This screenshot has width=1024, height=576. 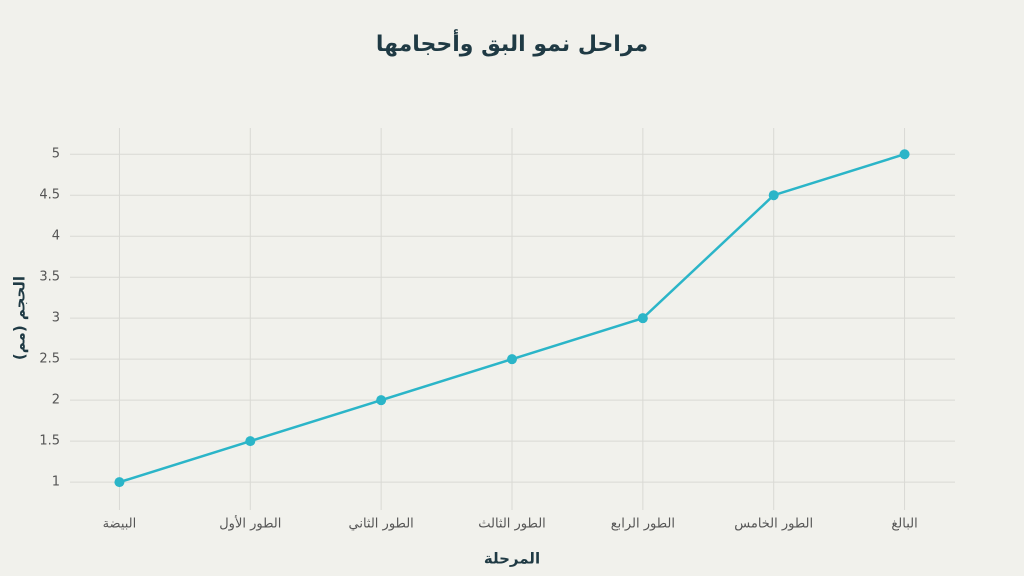 I want to click on y-tick-label: 1.5, so click(x=49, y=441).